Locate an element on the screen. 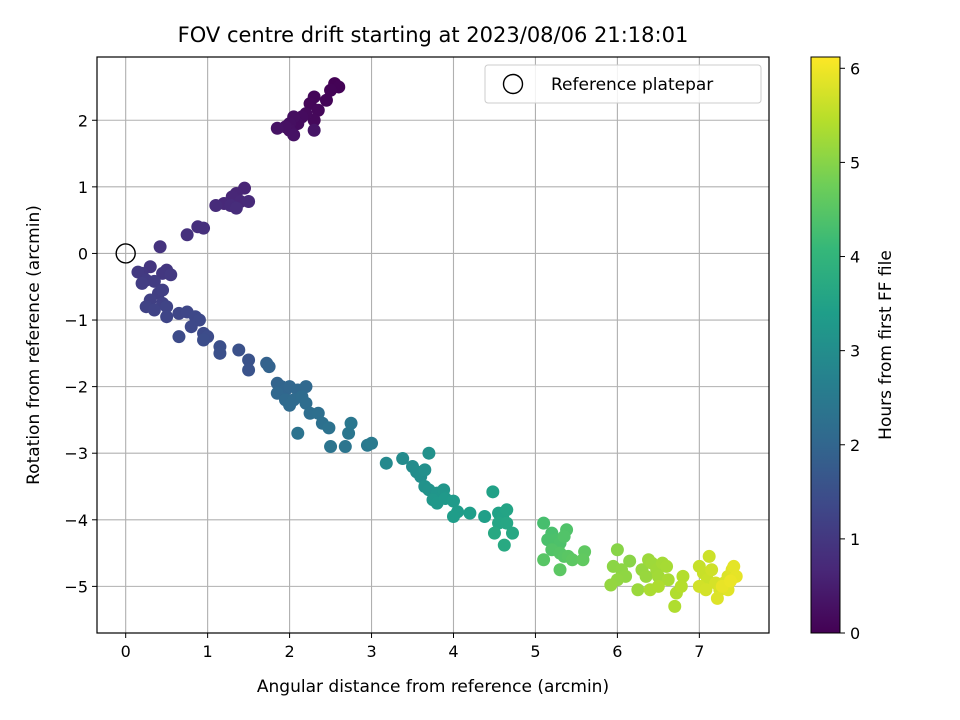 The image size is (960, 720). x-tick-label: 3 is located at coordinates (371, 651).